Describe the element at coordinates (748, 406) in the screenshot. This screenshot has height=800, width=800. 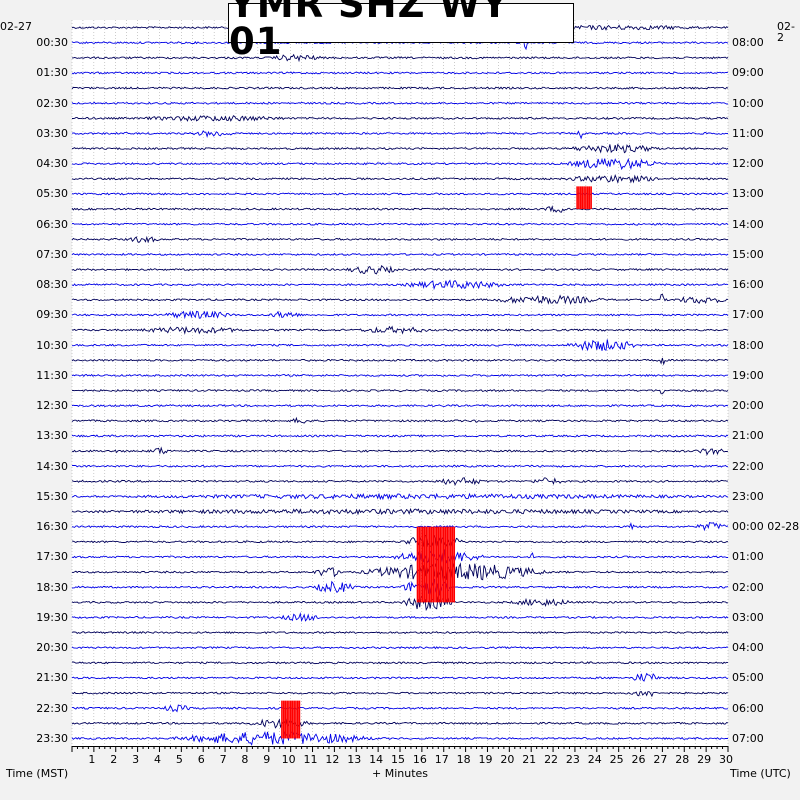
I see `right-time-label: 20:00` at that location.